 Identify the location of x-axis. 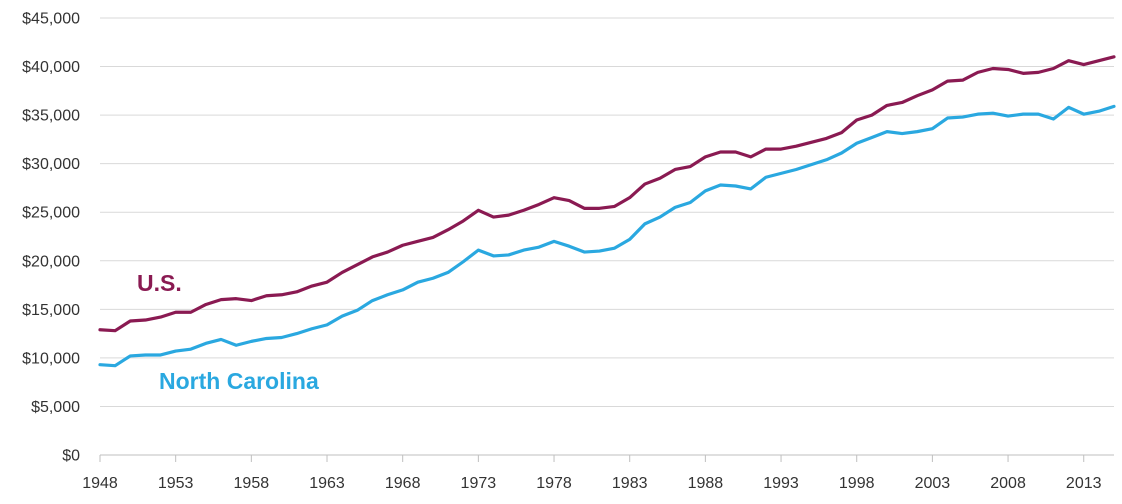
(606, 458).